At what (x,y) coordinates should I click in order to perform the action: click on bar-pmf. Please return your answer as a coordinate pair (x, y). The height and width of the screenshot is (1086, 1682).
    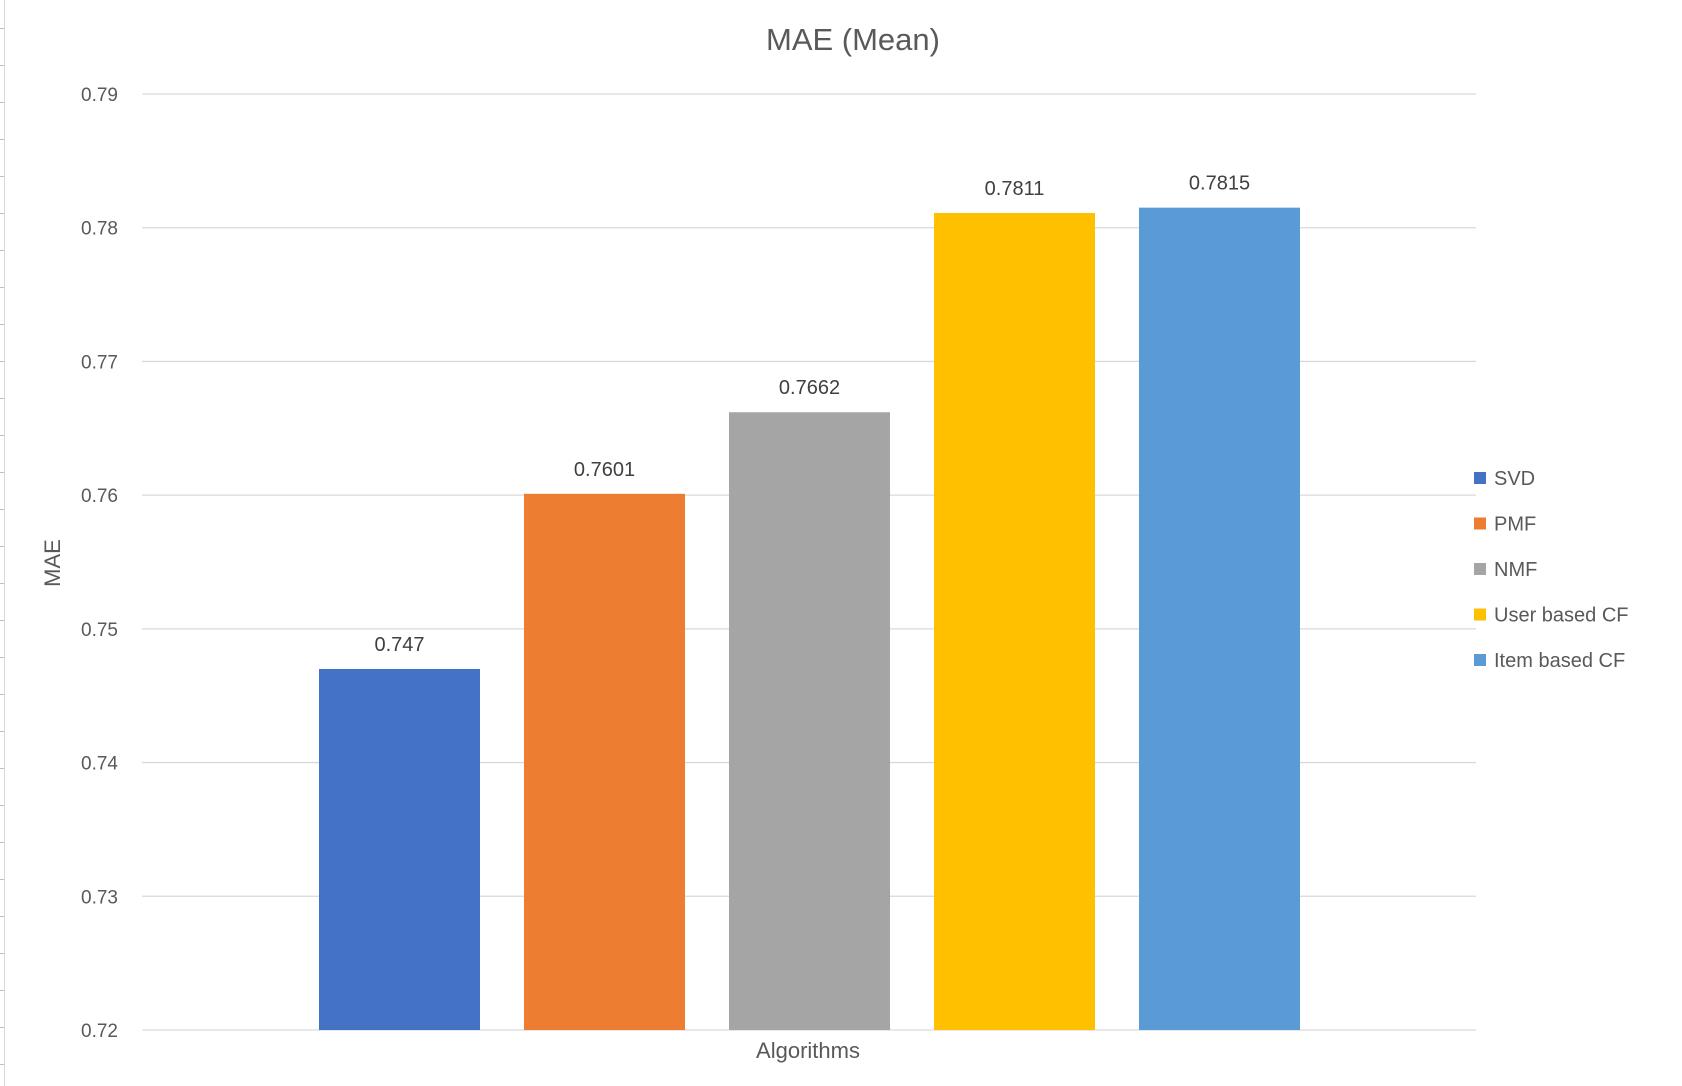
    Looking at the image, I should click on (604, 761).